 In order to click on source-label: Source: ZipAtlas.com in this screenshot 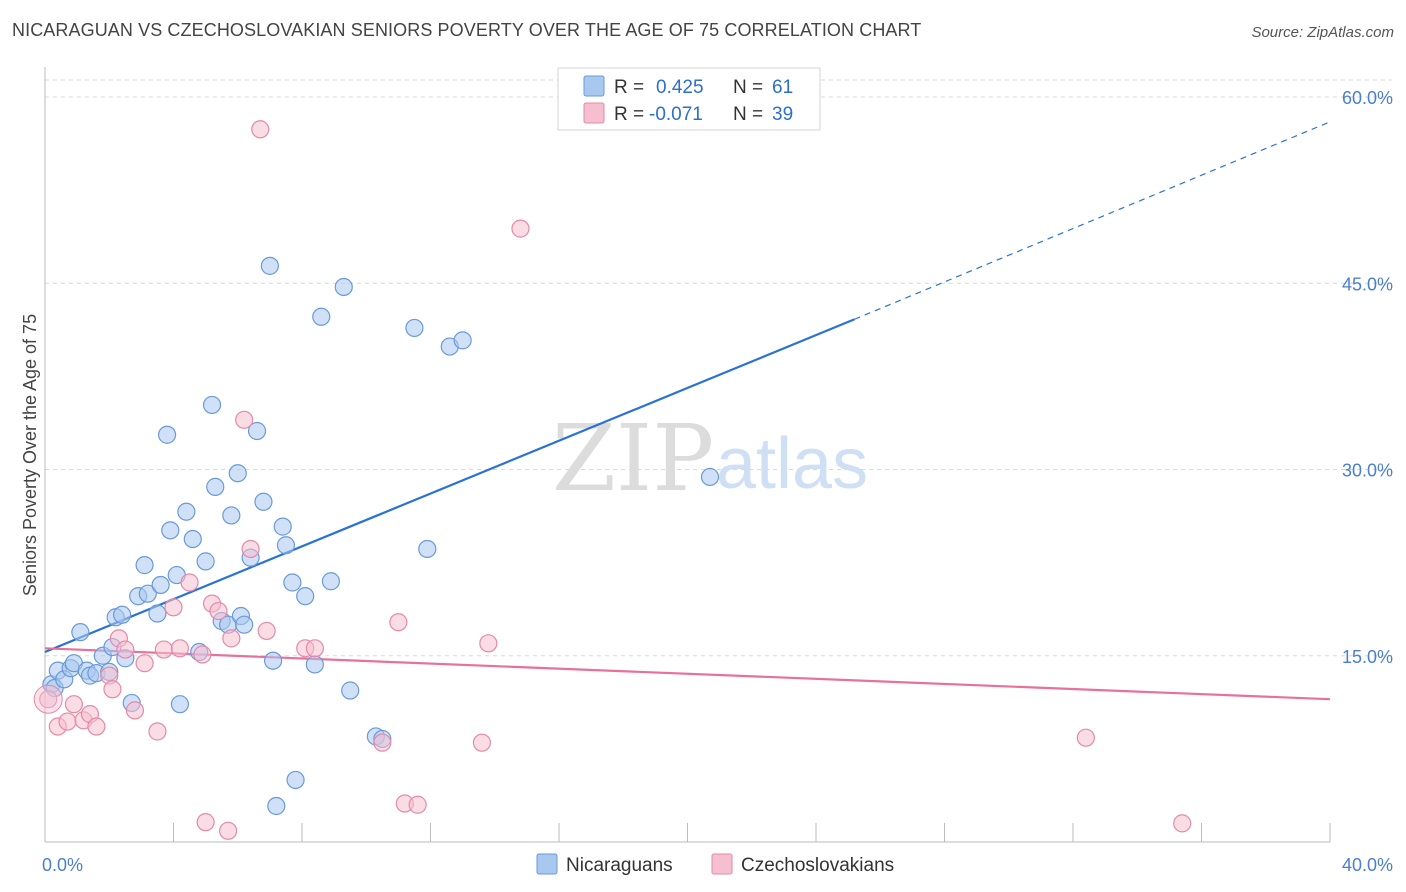, I will do `click(1322, 32)`.